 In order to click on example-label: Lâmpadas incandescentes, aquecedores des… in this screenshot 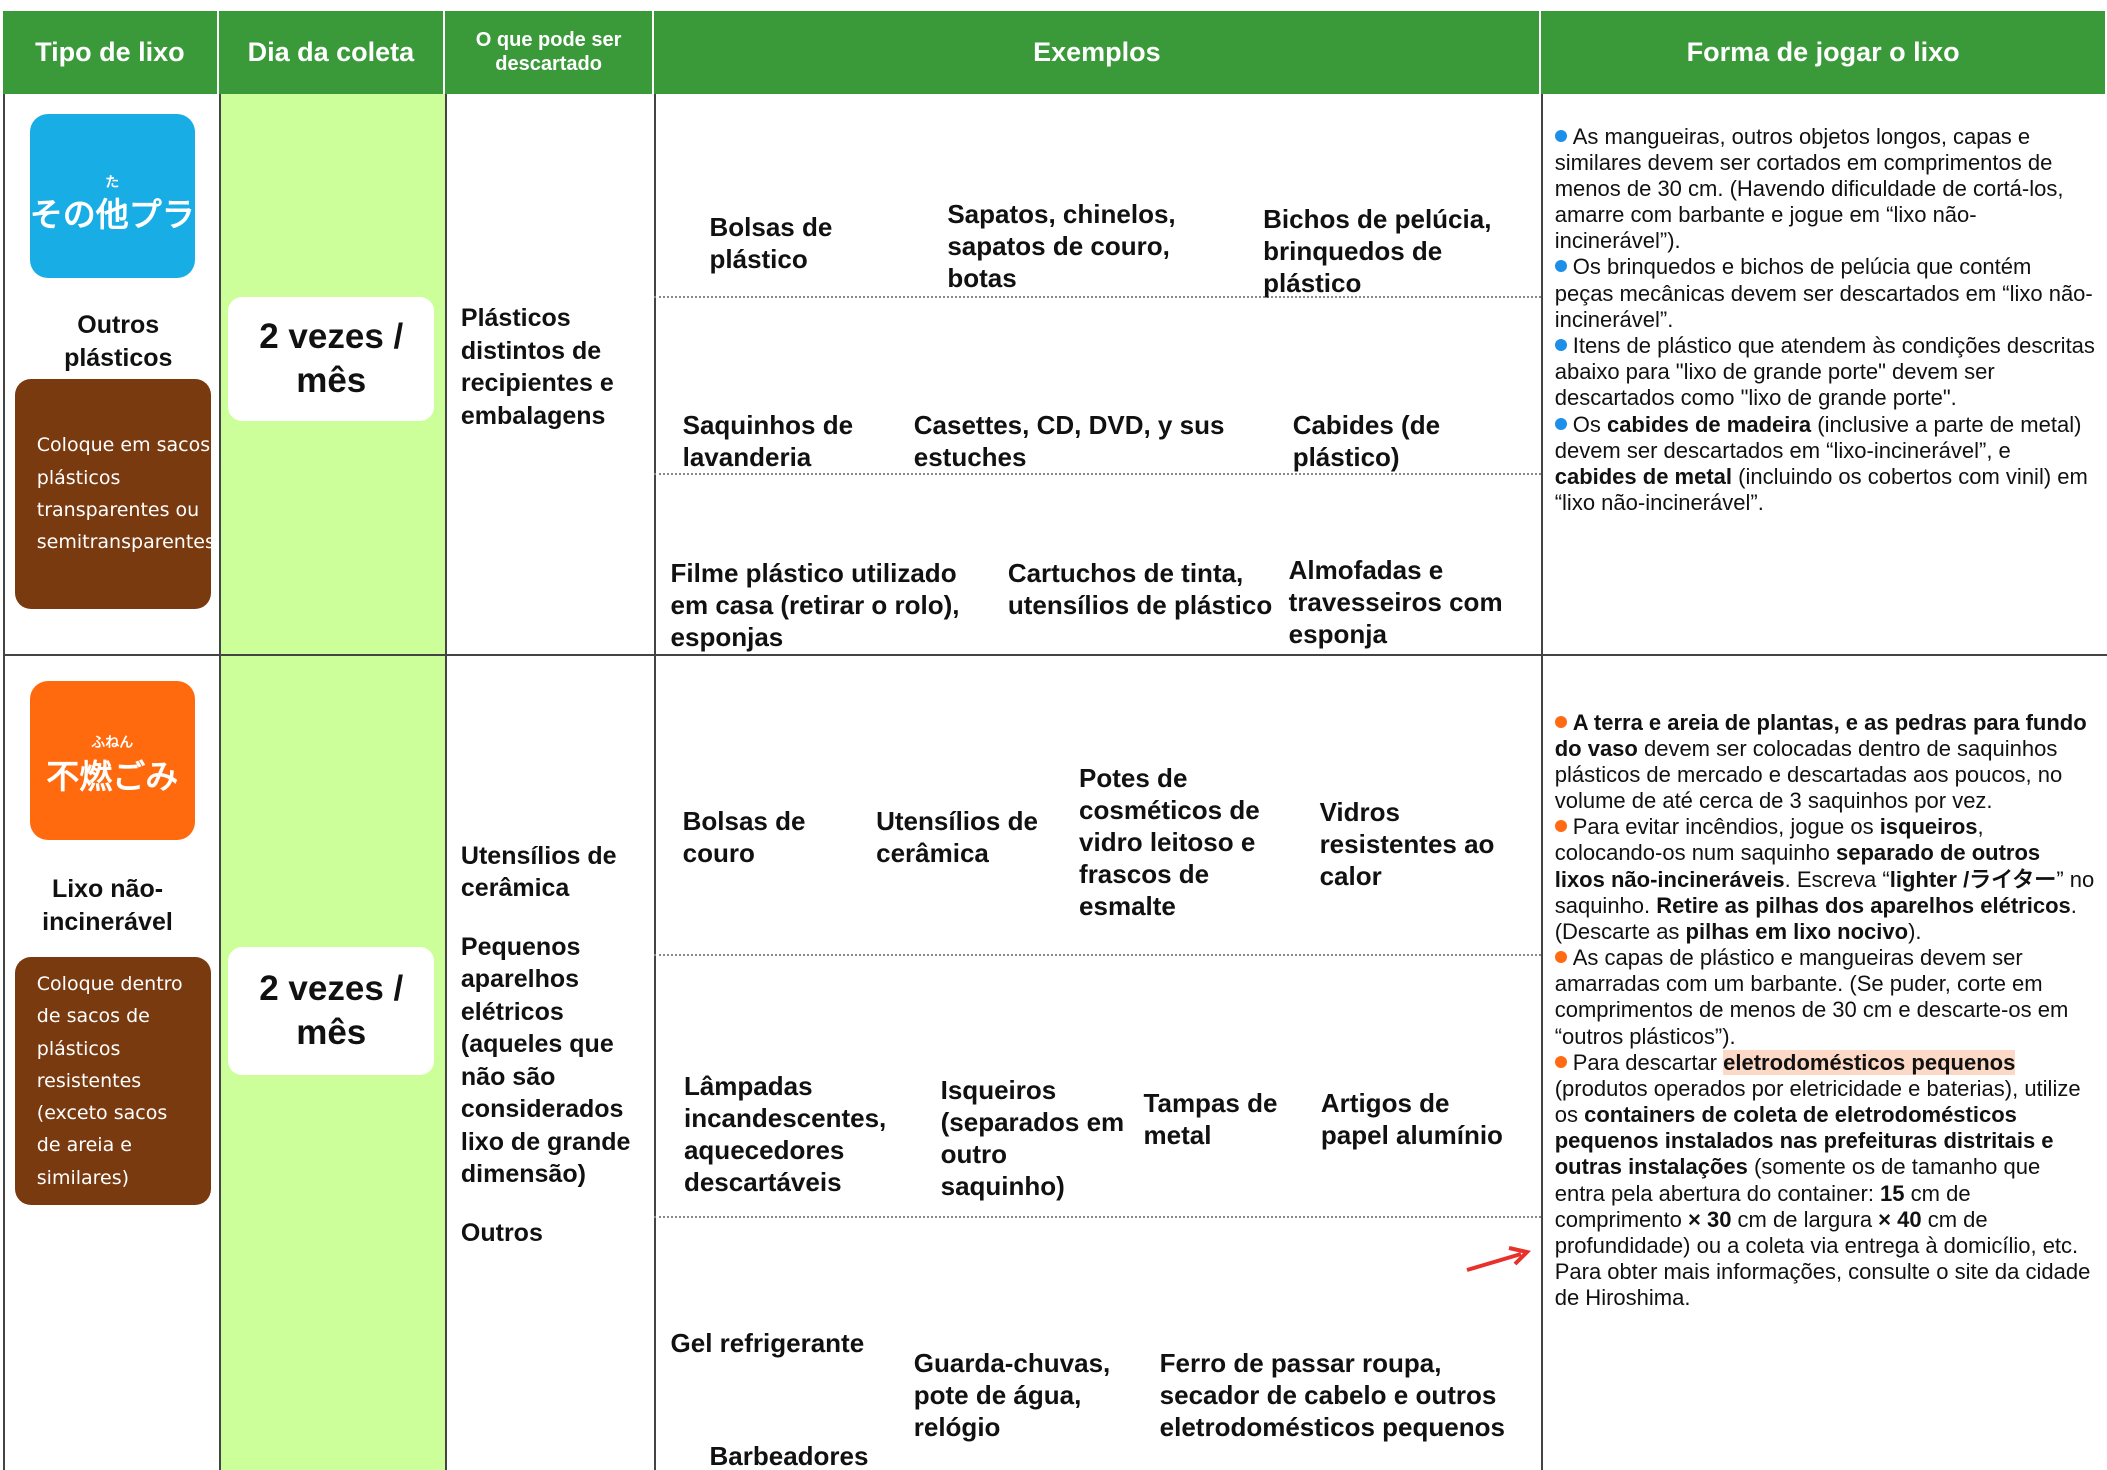, I will do `click(785, 1133)`.